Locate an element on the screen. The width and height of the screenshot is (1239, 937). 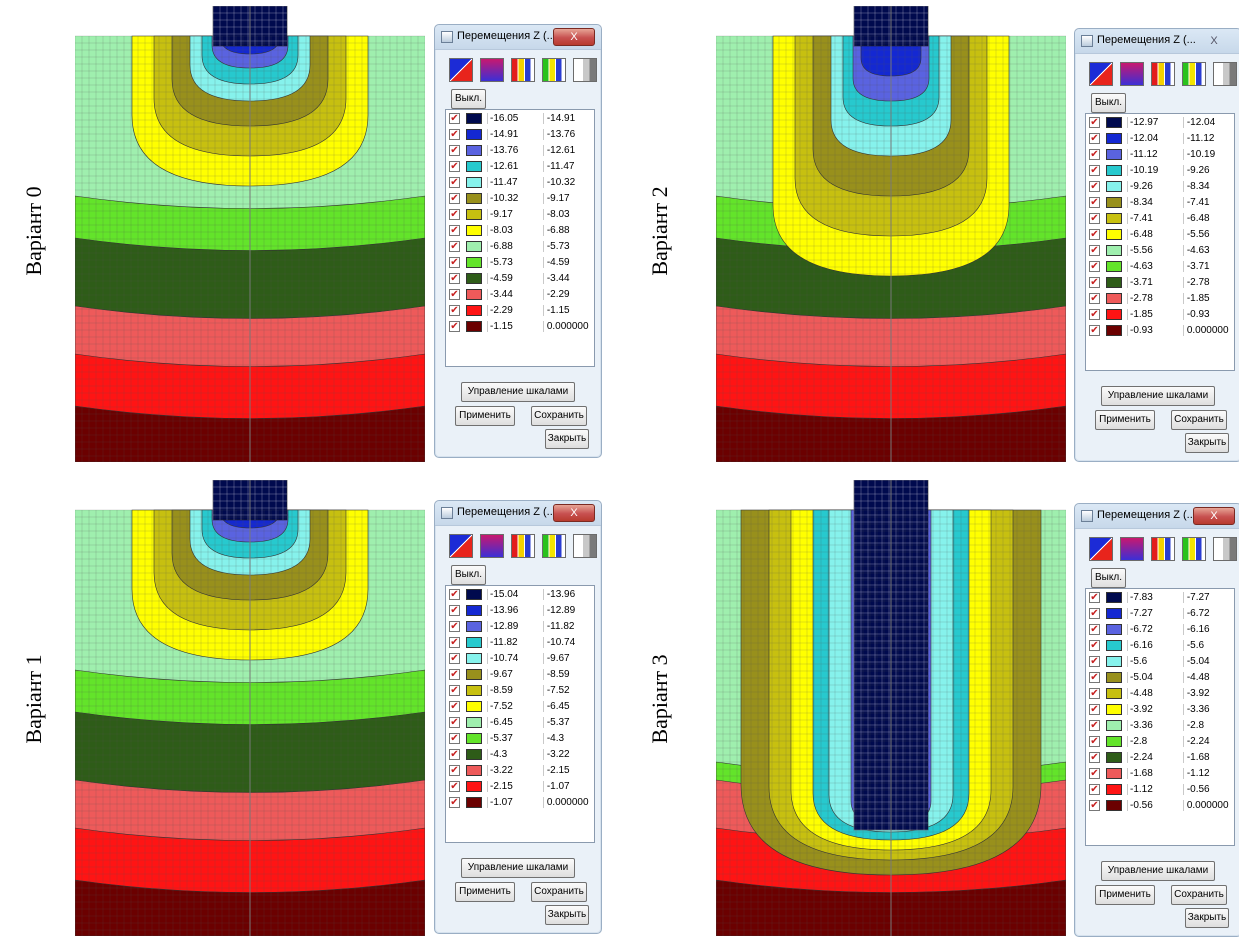
legend-row: ✔ -2.78 -1.85 is located at coordinates (1160, 298).